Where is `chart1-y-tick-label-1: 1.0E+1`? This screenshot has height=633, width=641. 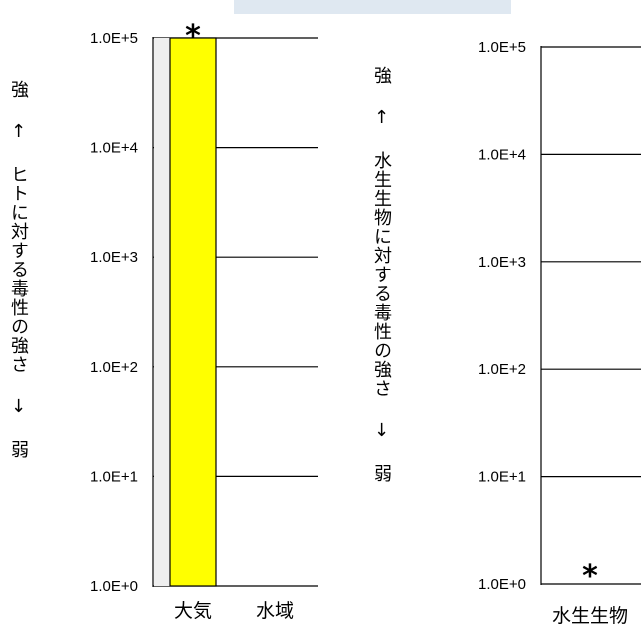 chart1-y-tick-label-1: 1.0E+1 is located at coordinates (114, 476).